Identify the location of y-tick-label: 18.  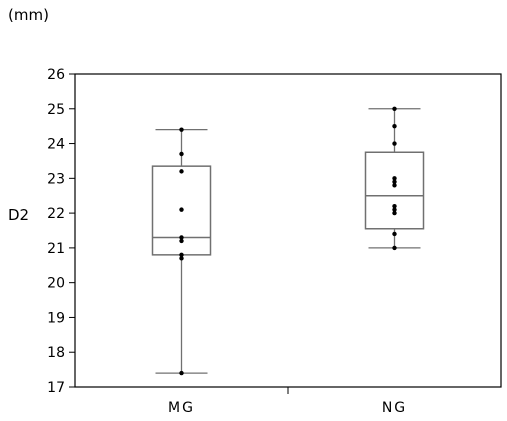
(56, 353).